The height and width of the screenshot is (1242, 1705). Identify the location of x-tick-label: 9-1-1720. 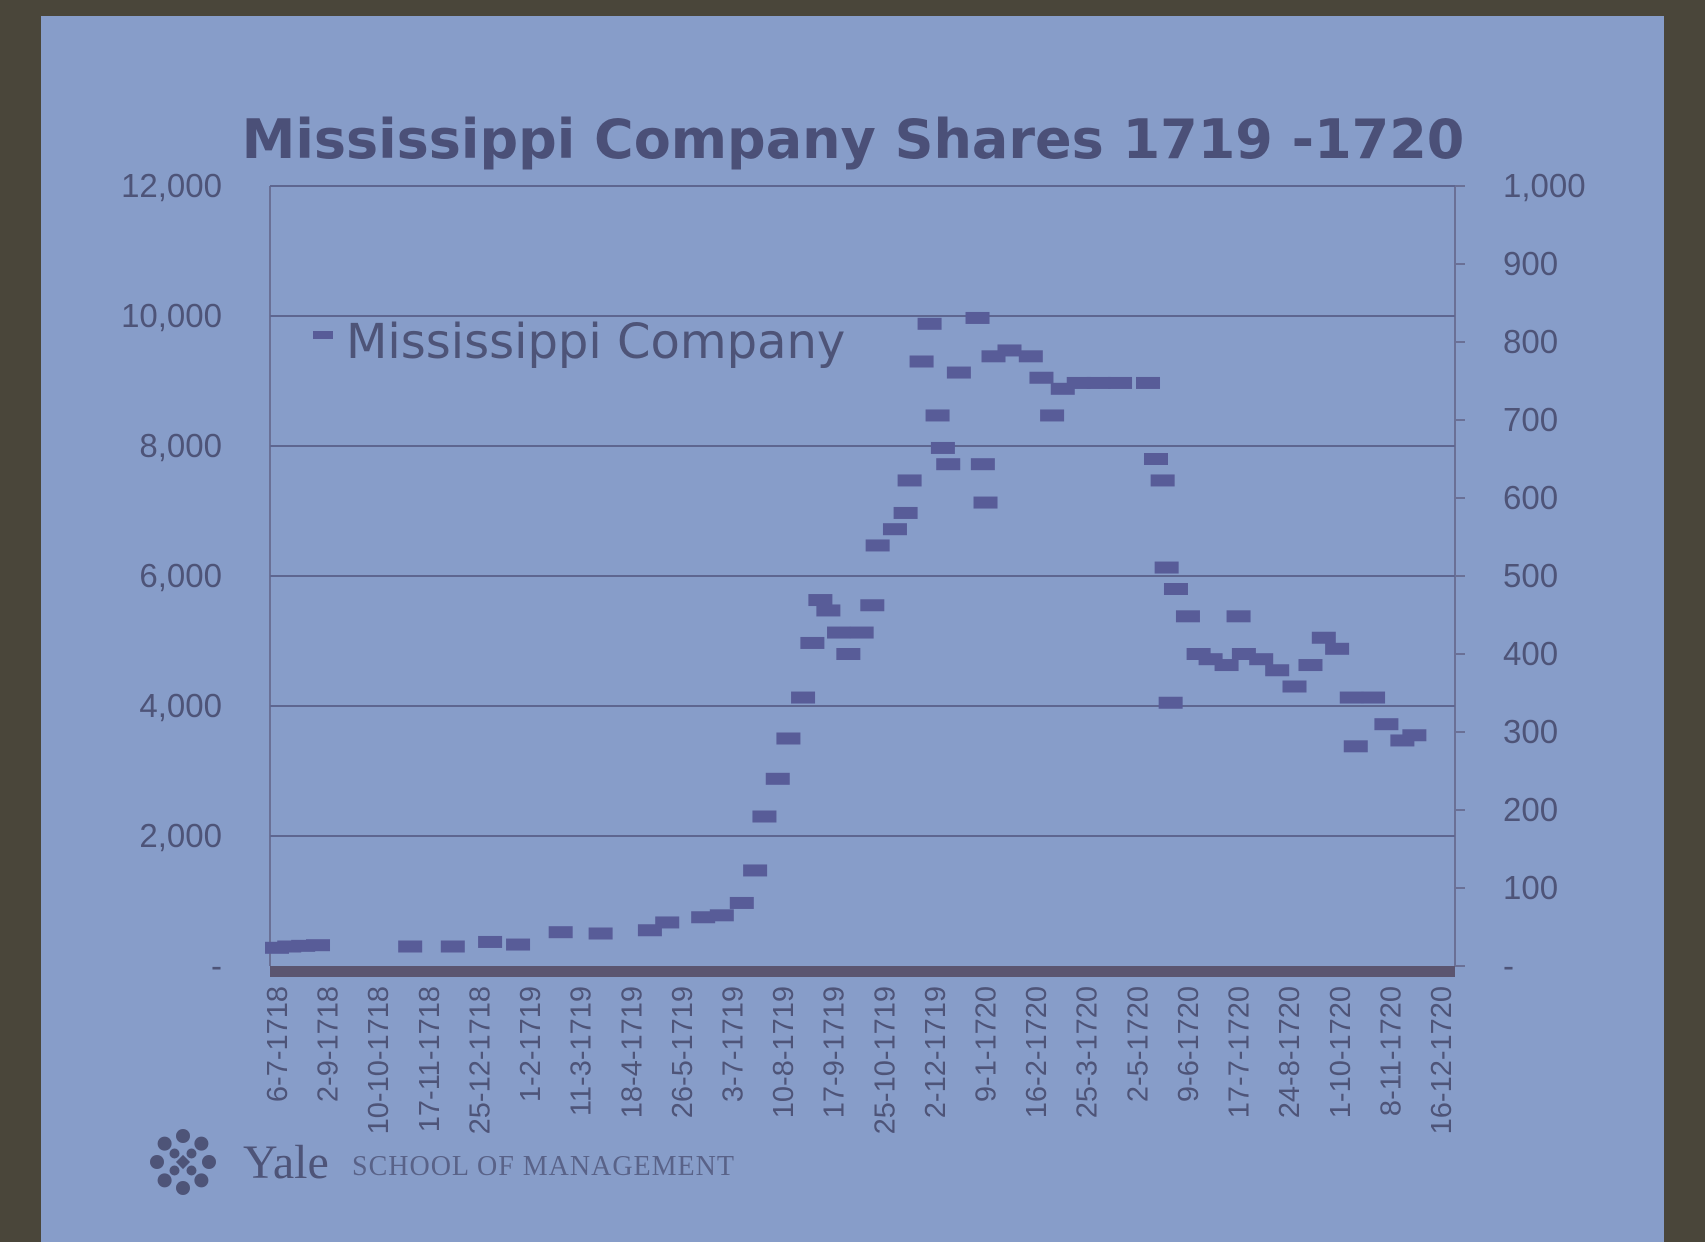
(987, 1044).